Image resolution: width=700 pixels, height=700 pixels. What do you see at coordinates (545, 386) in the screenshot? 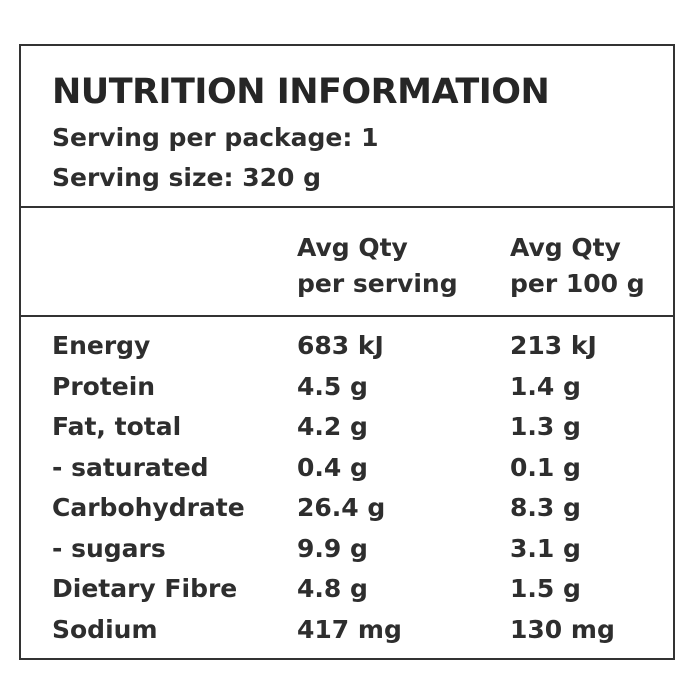
I see `qty-per-100g: 1.4 g` at bounding box center [545, 386].